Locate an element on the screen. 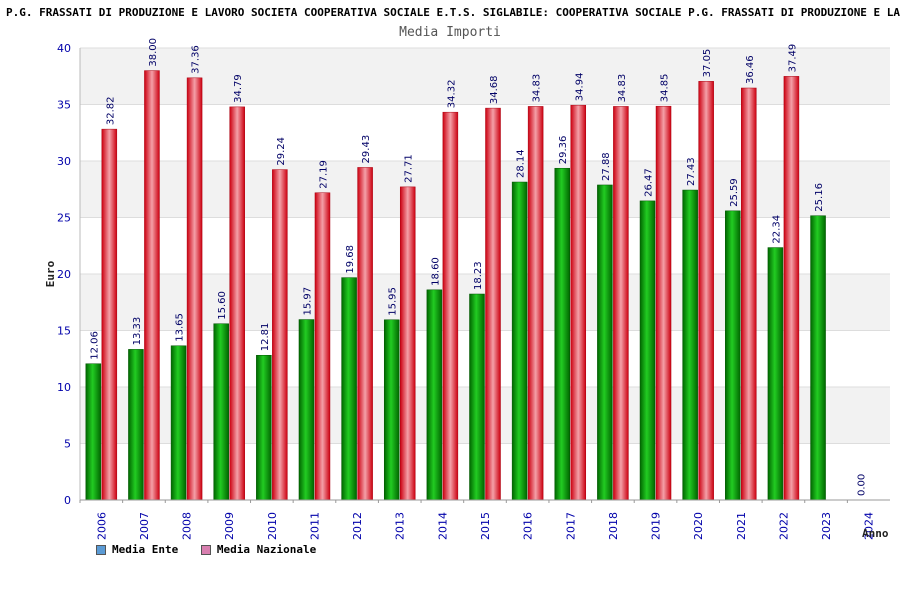 Image resolution: width=900 pixels, height=600 pixels. data-label: 25.16 is located at coordinates (819, 197).